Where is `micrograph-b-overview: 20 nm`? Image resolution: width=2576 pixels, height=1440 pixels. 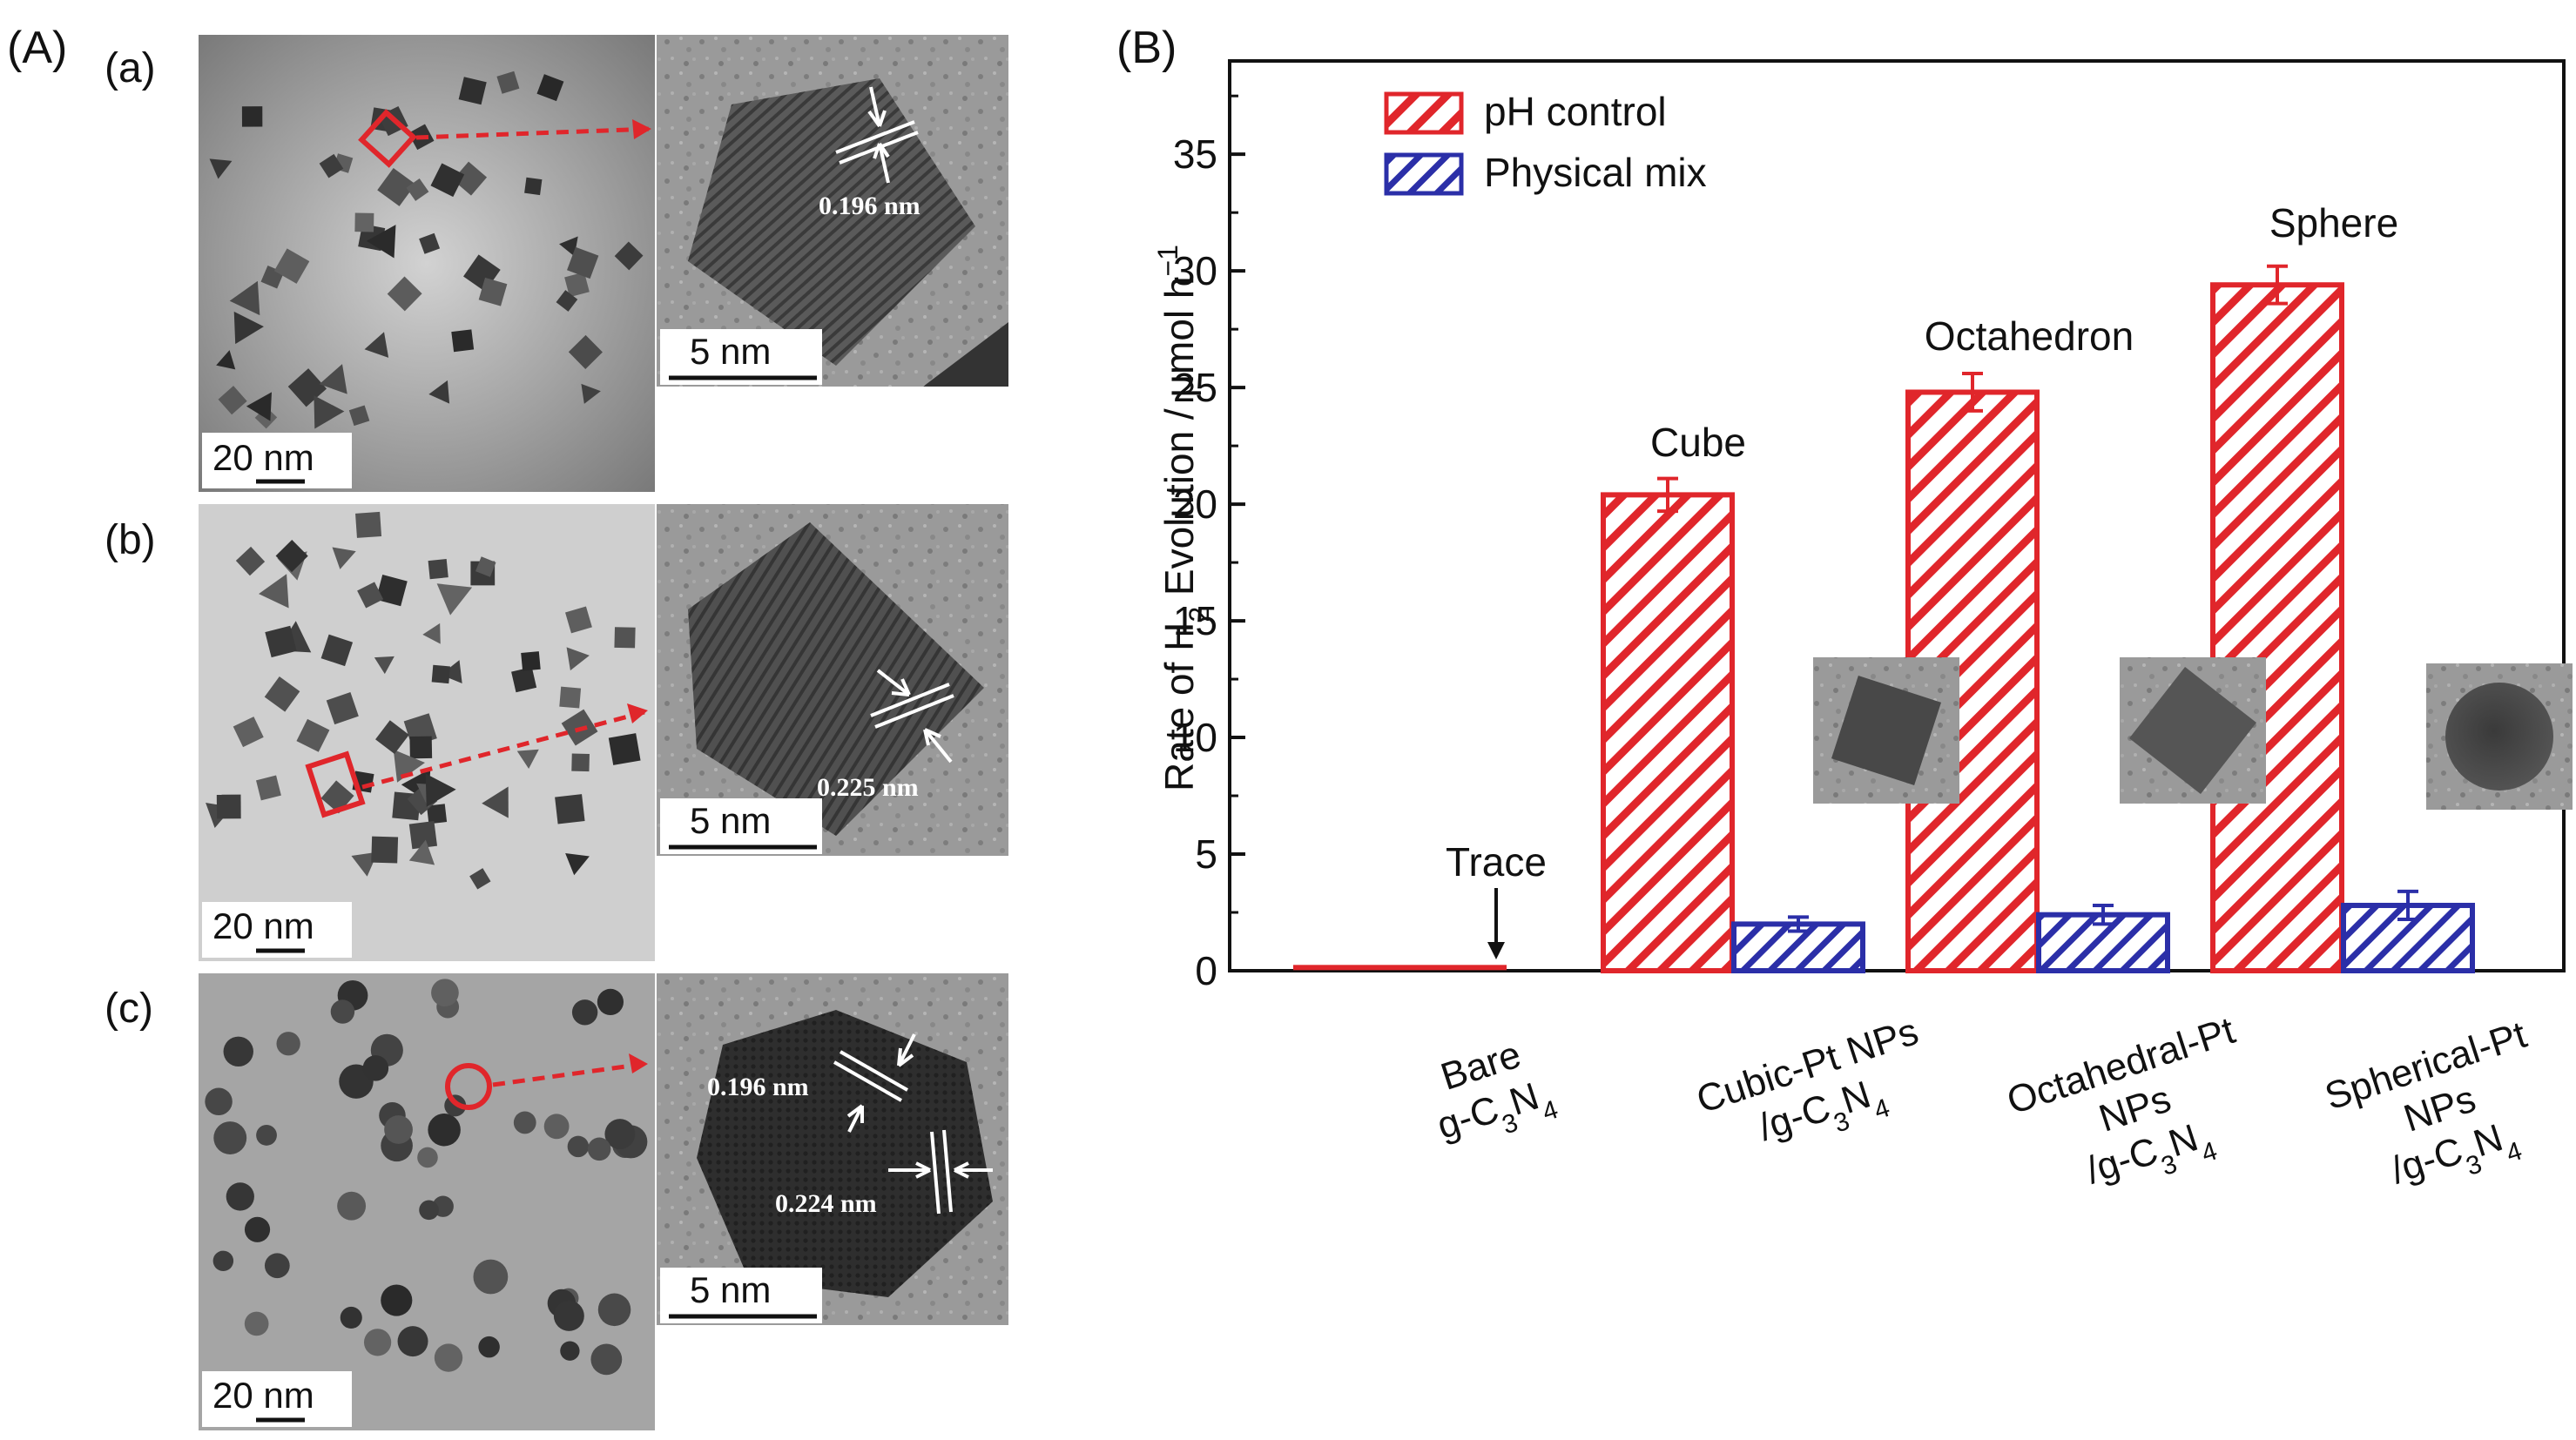
micrograph-b-overview: 20 nm is located at coordinates (427, 732).